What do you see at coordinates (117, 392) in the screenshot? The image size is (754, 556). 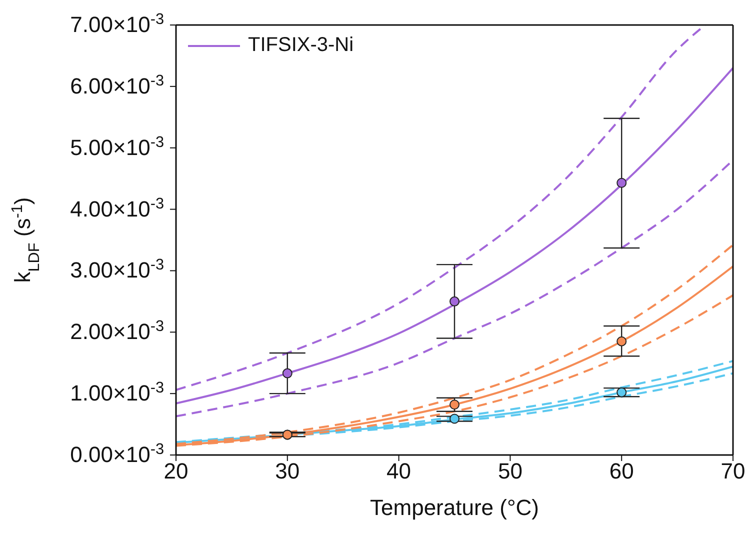 I see `y-tick-label: 1.00×10$^{-3}$` at bounding box center [117, 392].